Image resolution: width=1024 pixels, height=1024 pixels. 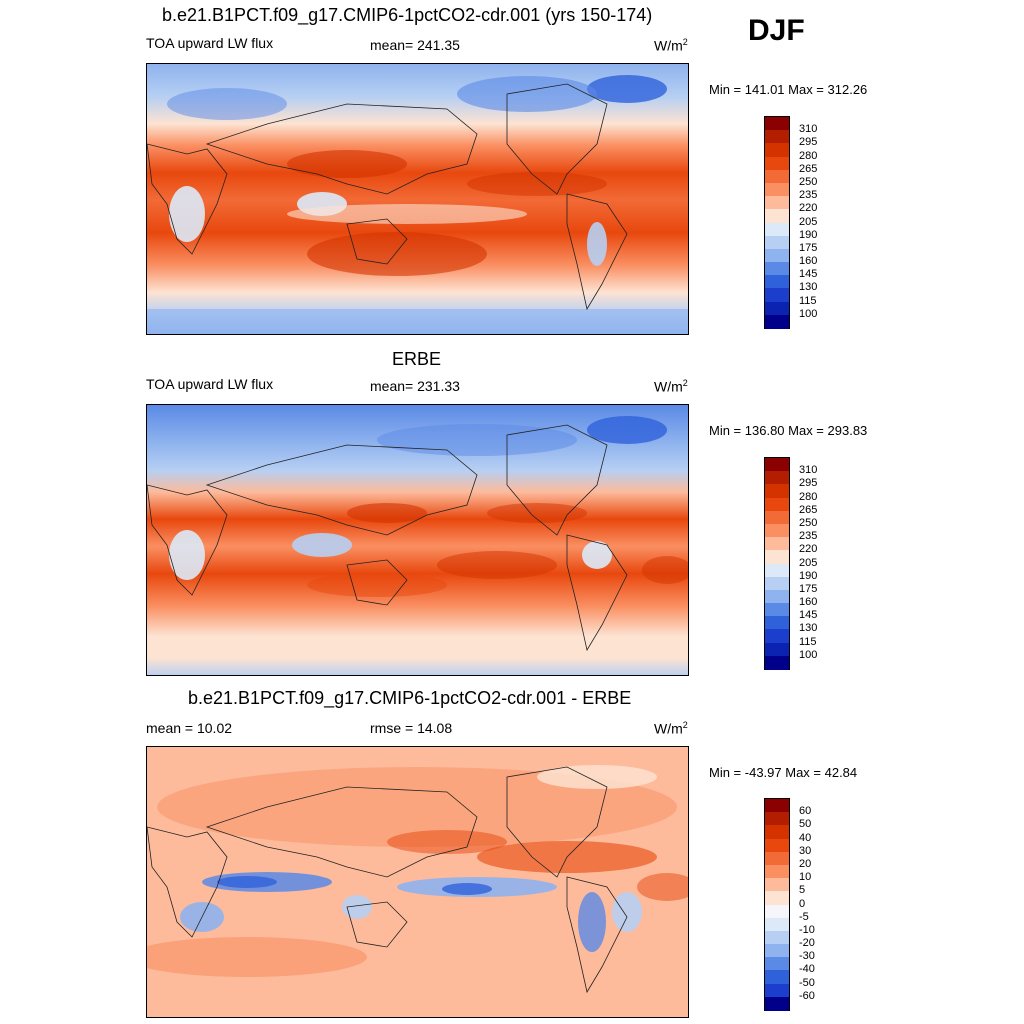 What do you see at coordinates (671, 728) in the screenshot?
I see `panel3-units: W/m2` at bounding box center [671, 728].